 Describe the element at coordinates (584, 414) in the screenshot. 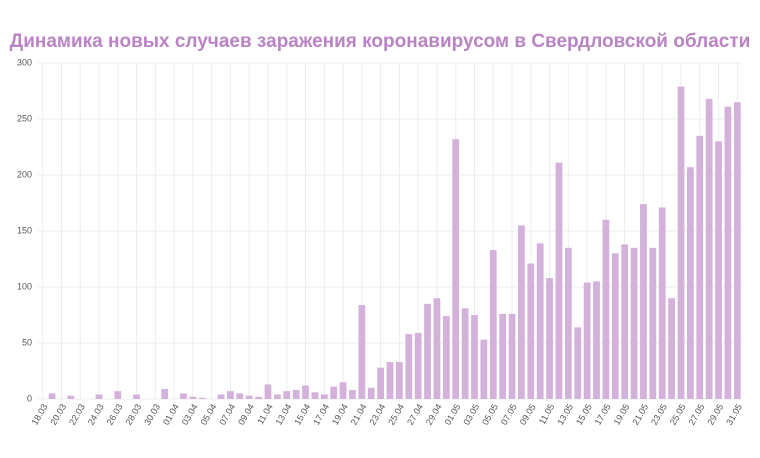

I see `x-tick-label: 15.05` at that location.